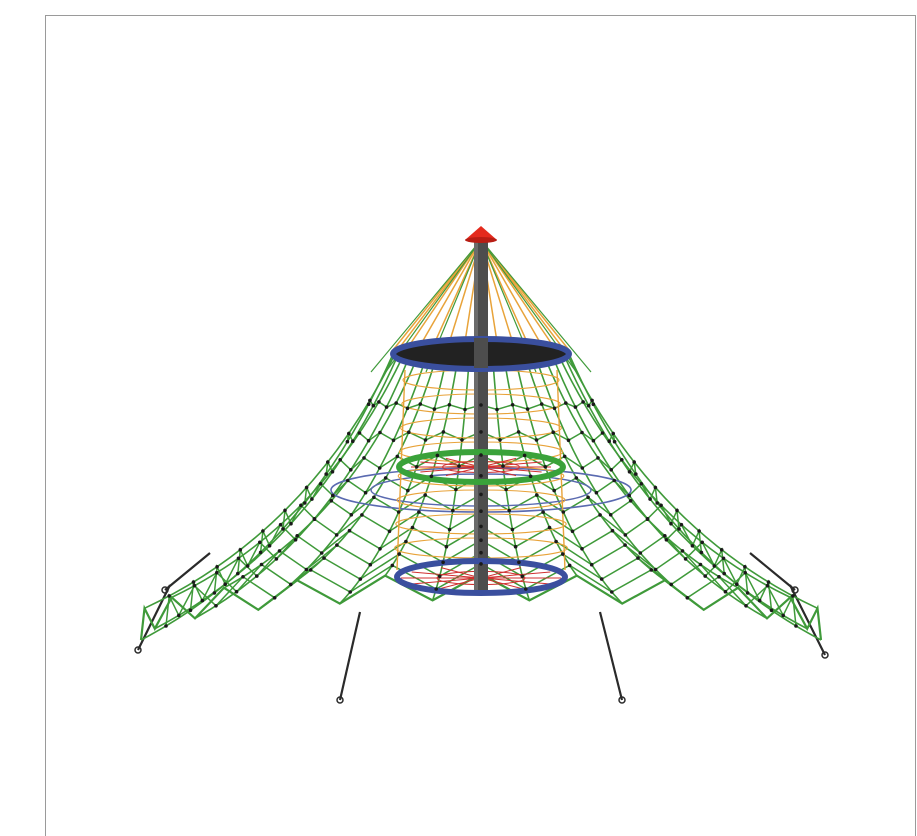 Image resolution: width=917 pixels, height=836 pixels. I want to click on orange-apex-rope, so click(441, 298).